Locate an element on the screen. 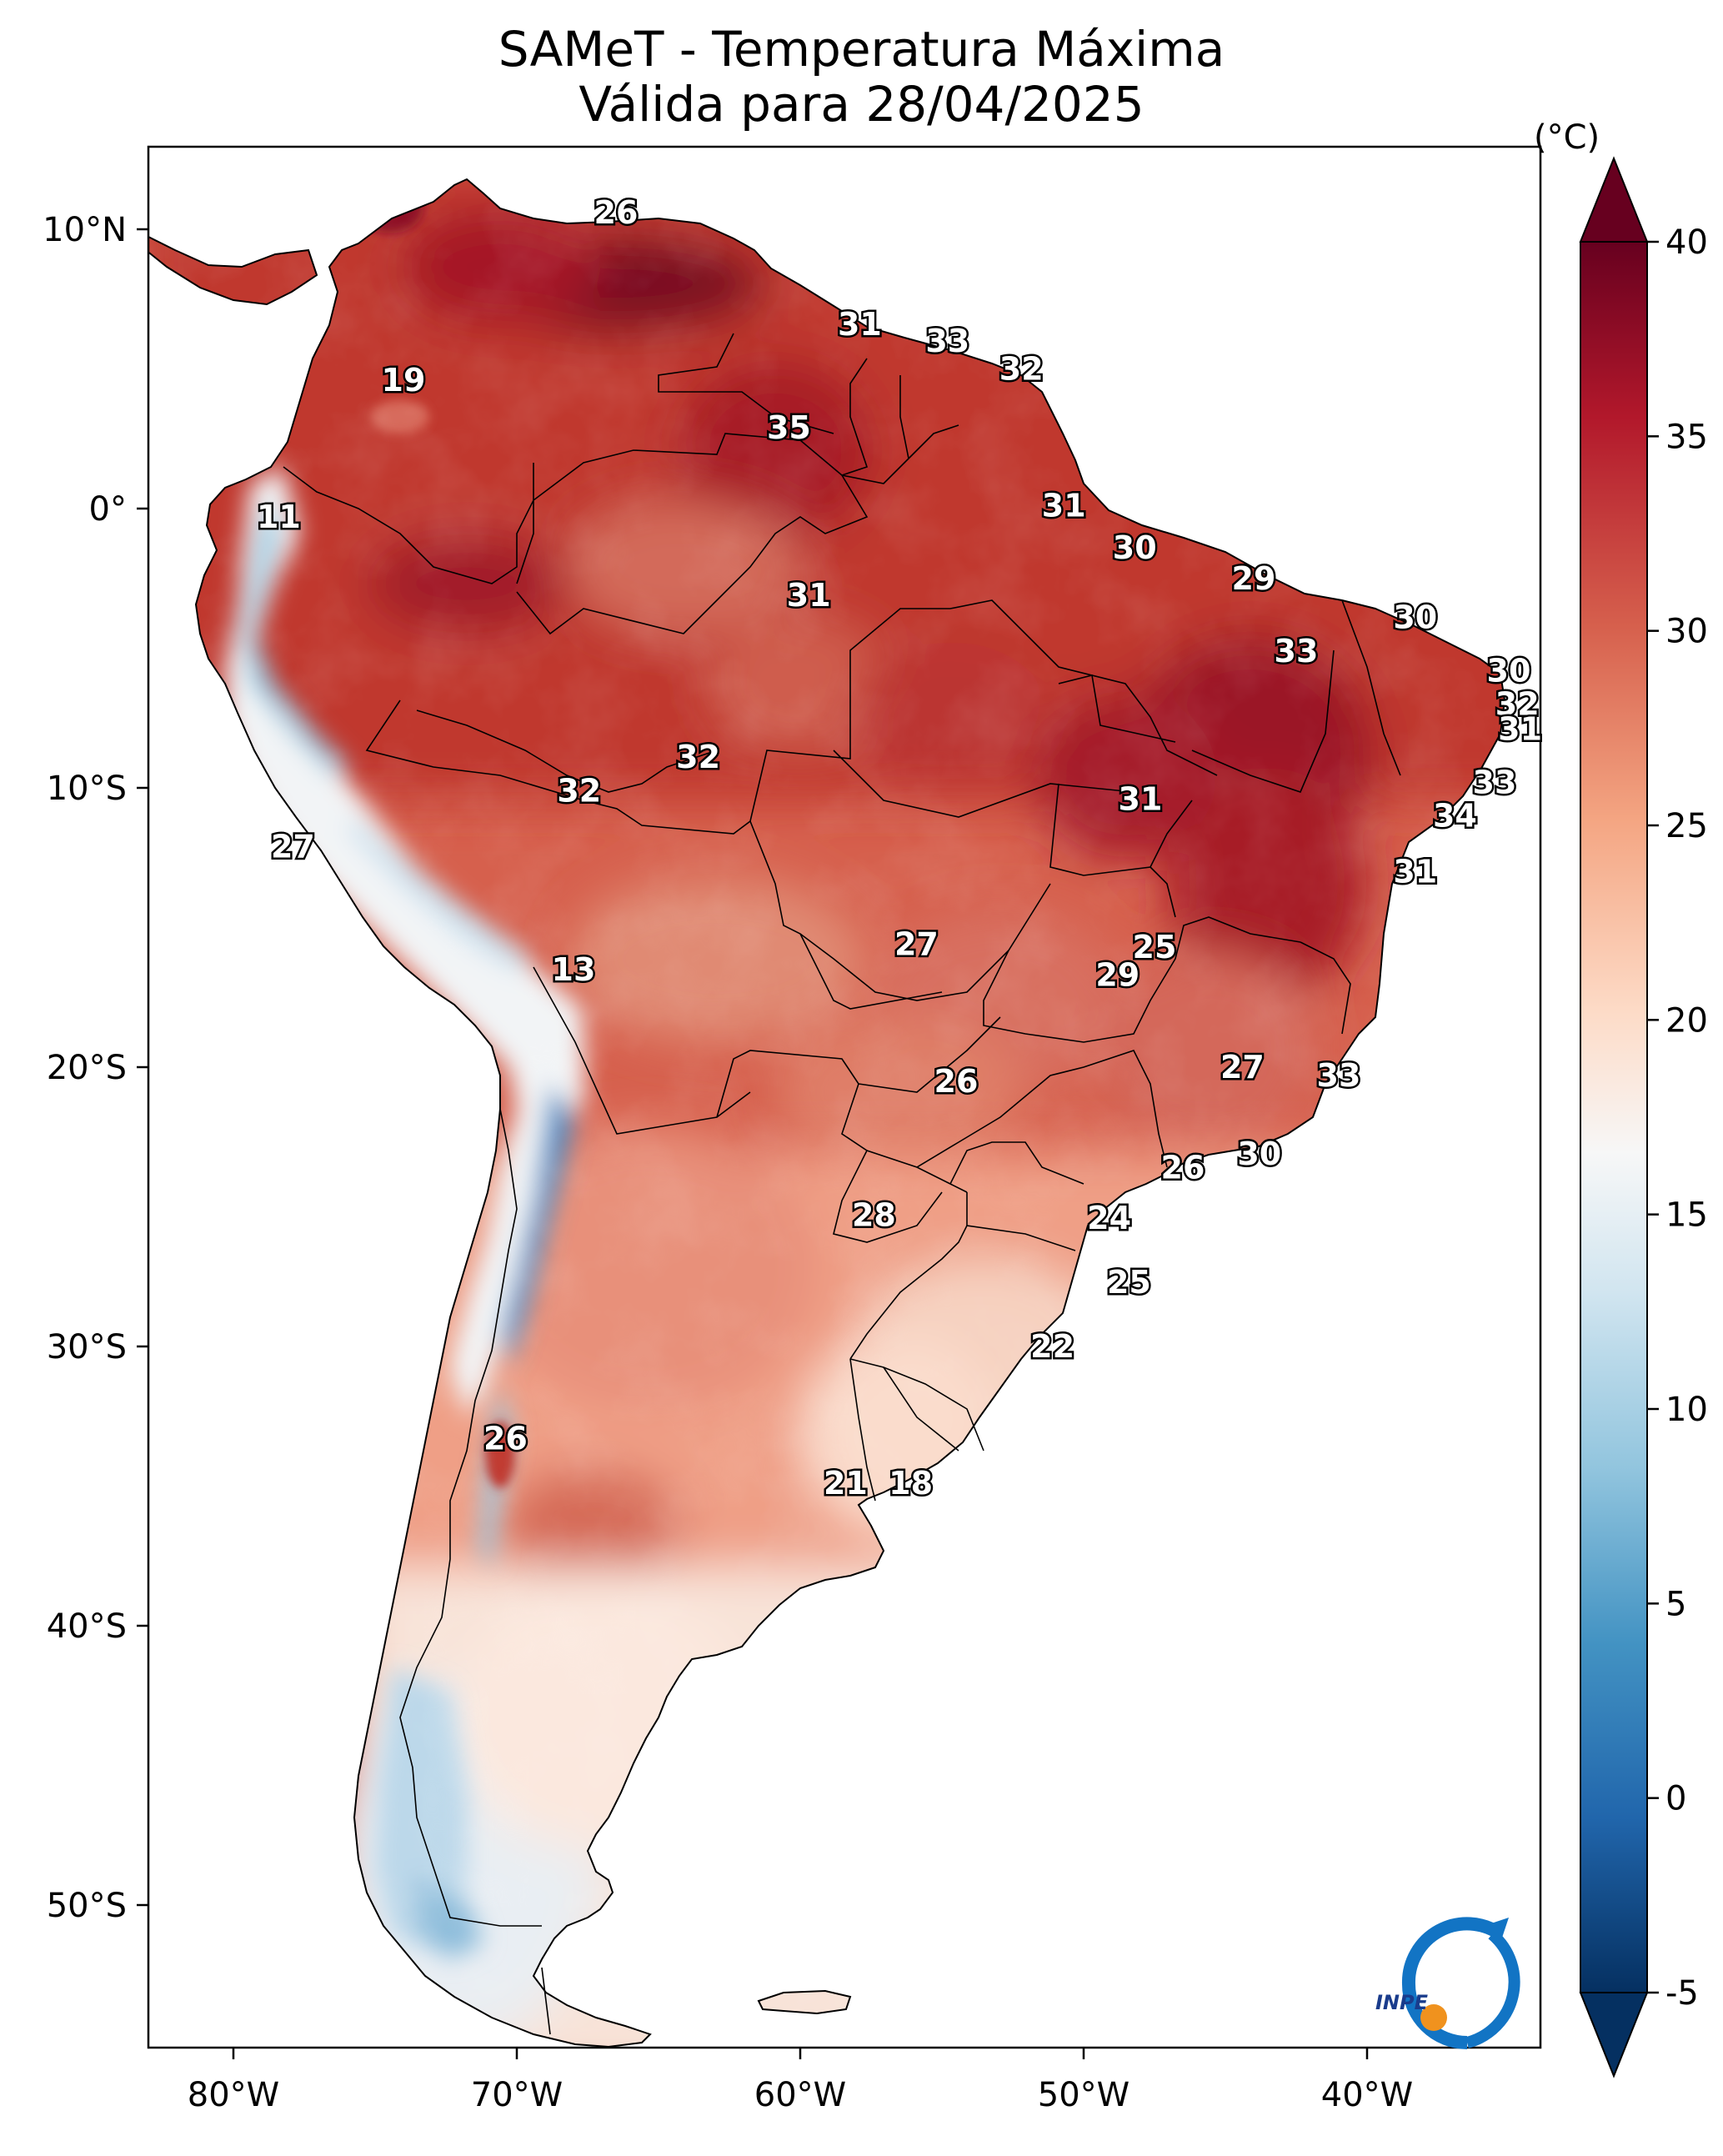 The height and width of the screenshot is (2156, 1723). colorbar-tick-label: 40 is located at coordinates (1686, 243).